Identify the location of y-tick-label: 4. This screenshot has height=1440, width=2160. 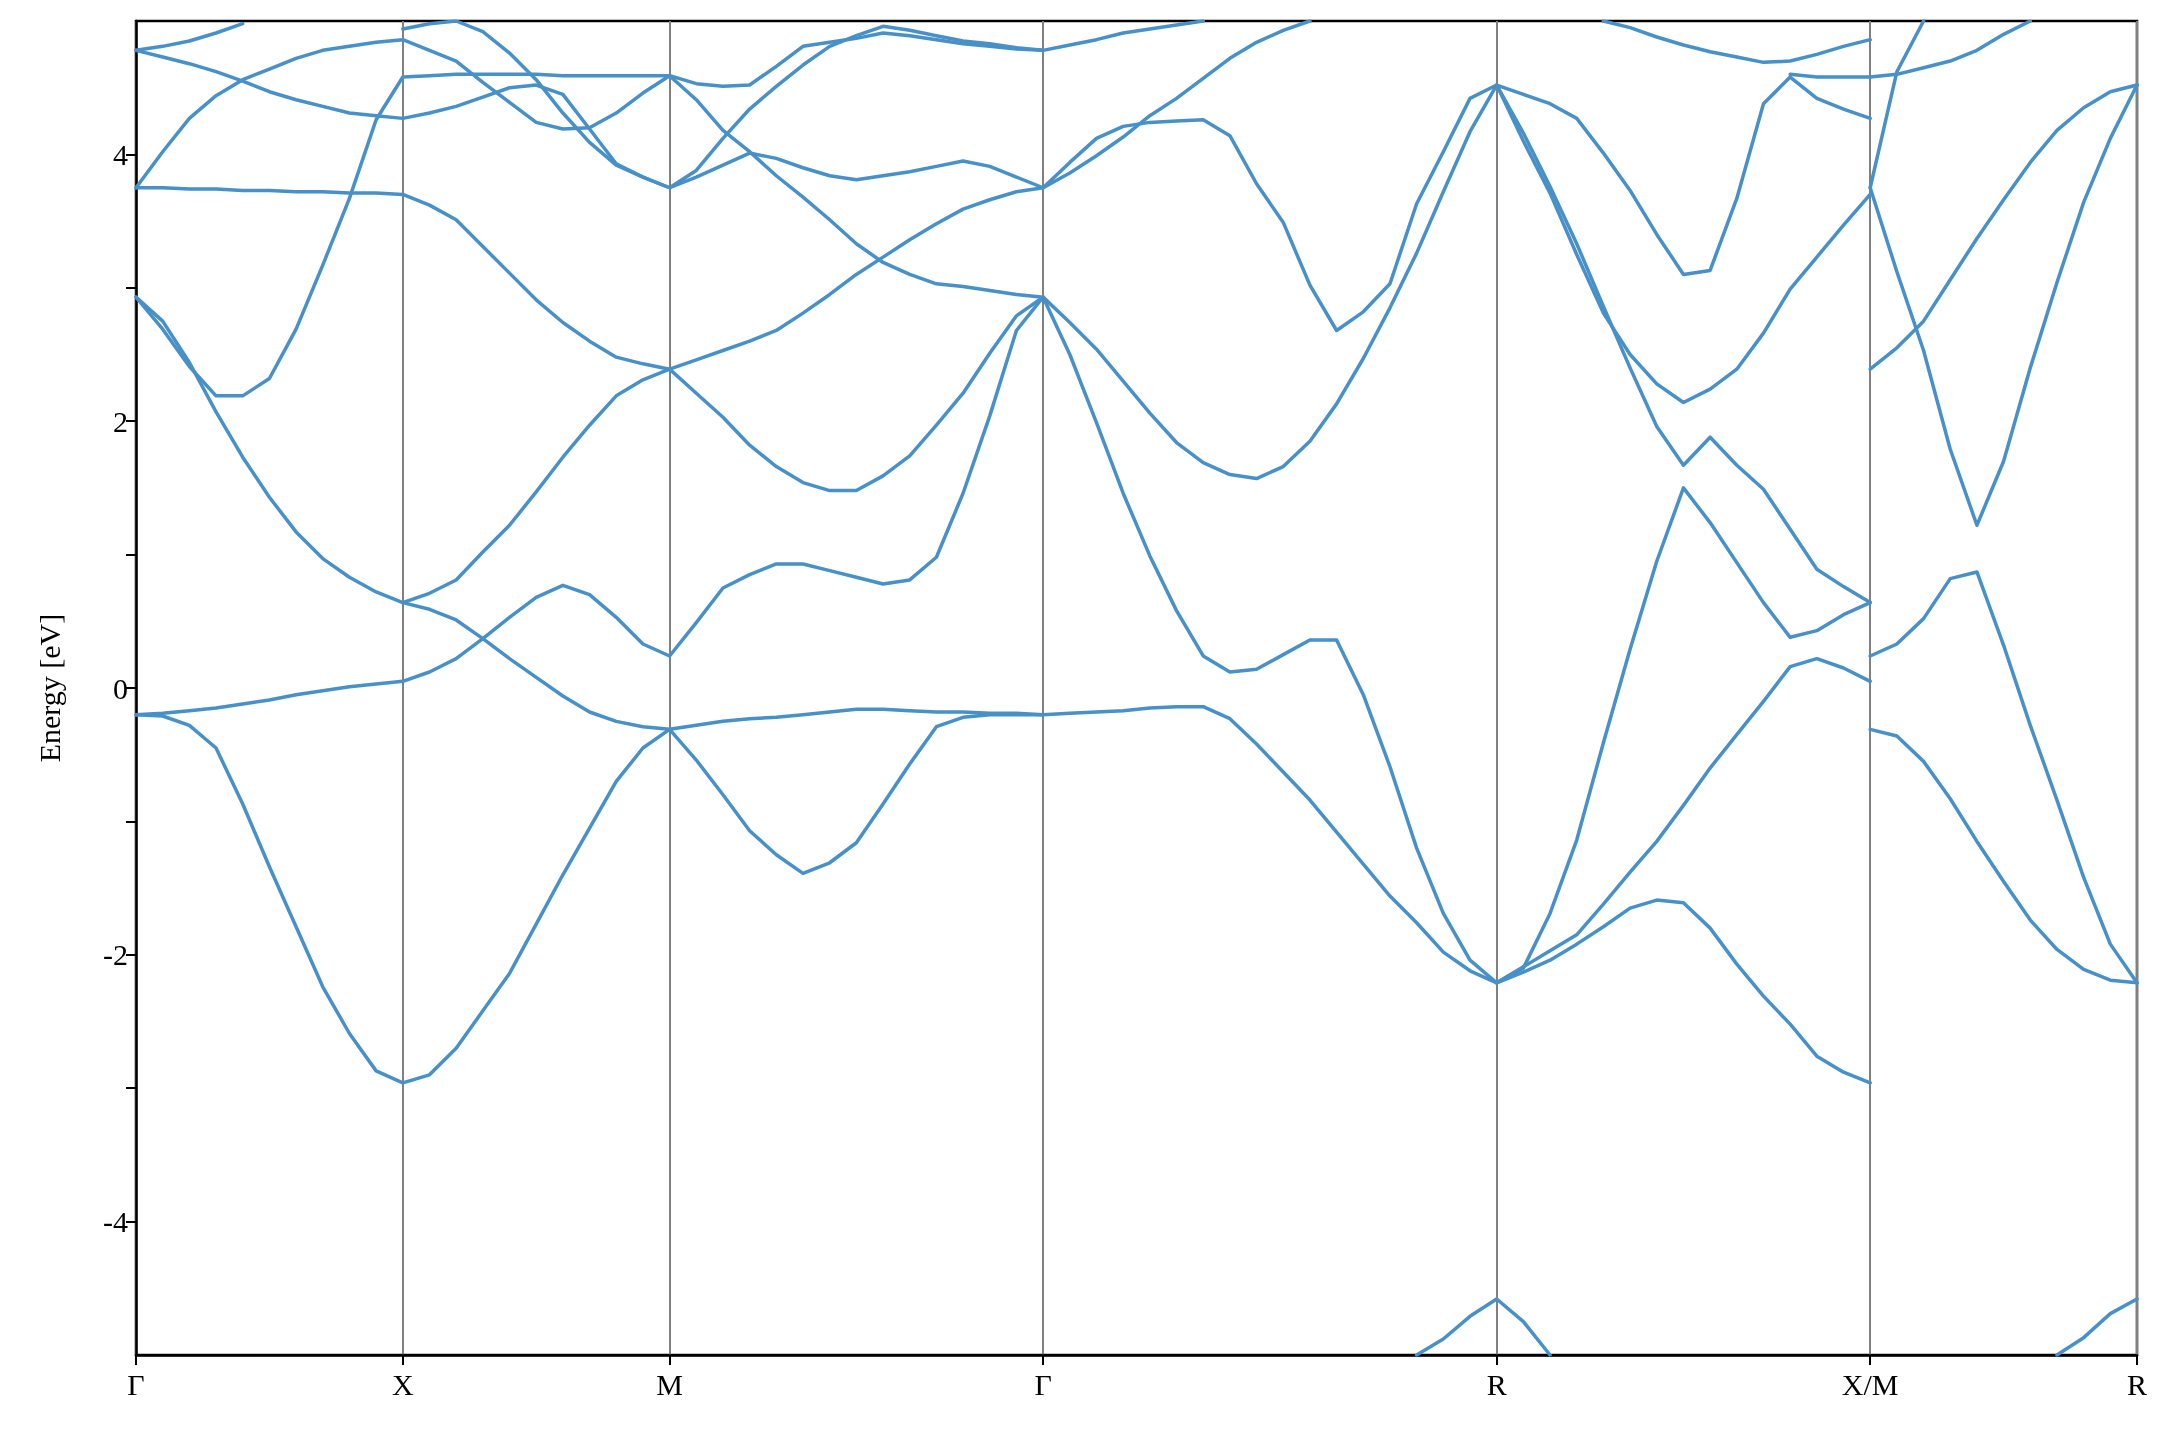
(120, 154).